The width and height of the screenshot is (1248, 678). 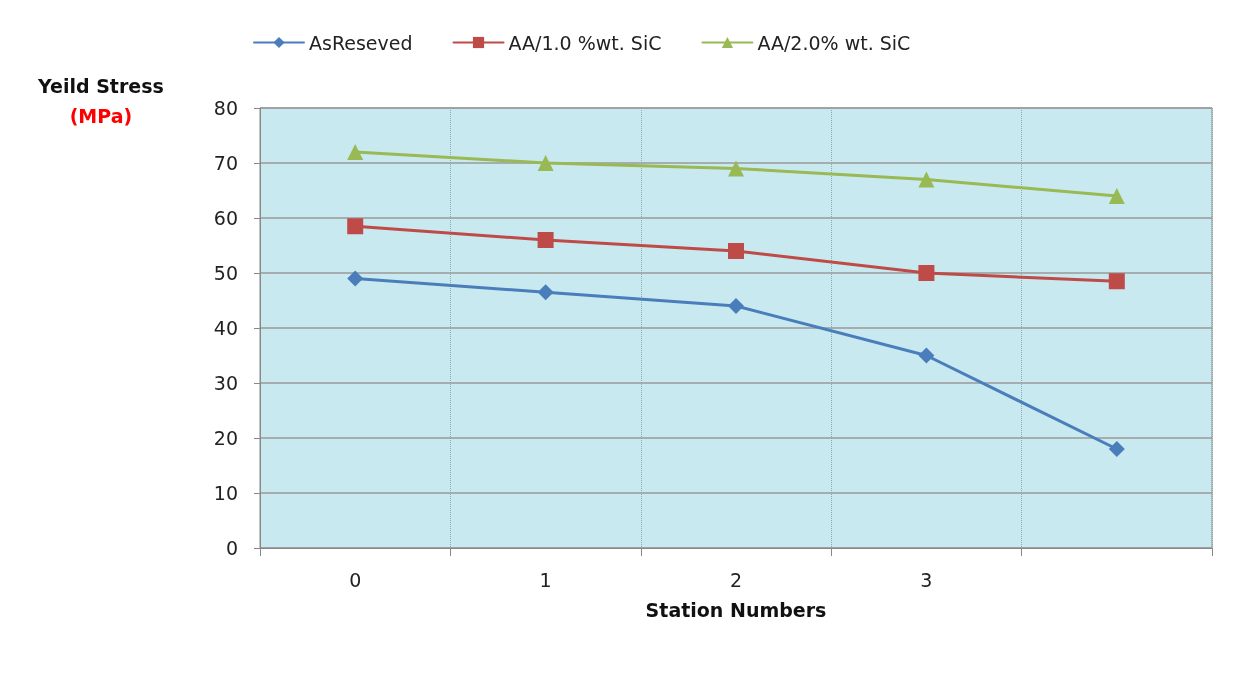 I want to click on y-tick-label: 30, so click(x=225, y=383).